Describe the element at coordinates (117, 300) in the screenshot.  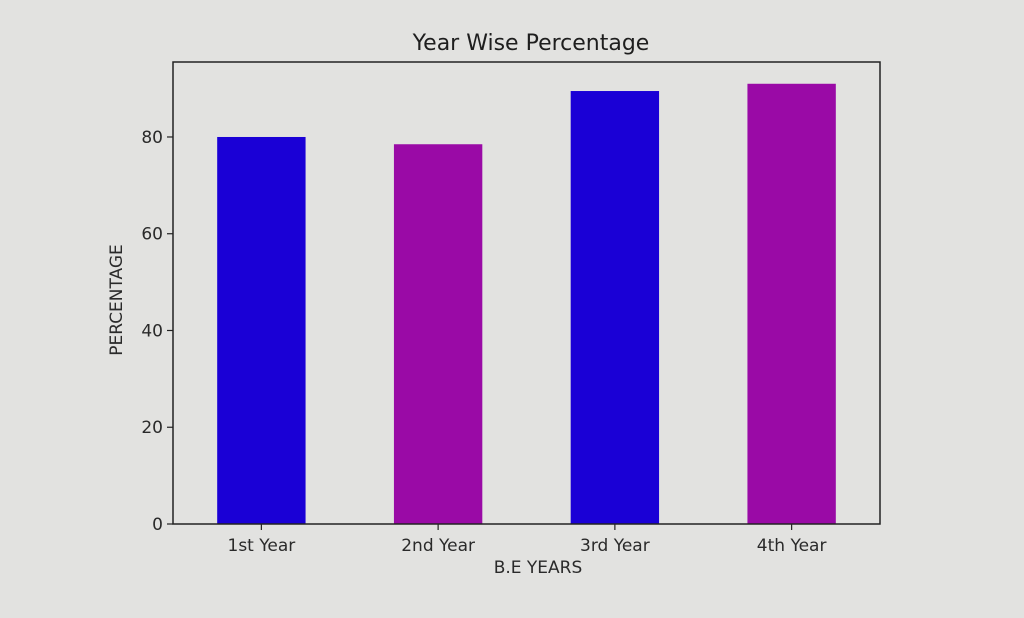
I see `y-axis-label: PERCENTAGE` at that location.